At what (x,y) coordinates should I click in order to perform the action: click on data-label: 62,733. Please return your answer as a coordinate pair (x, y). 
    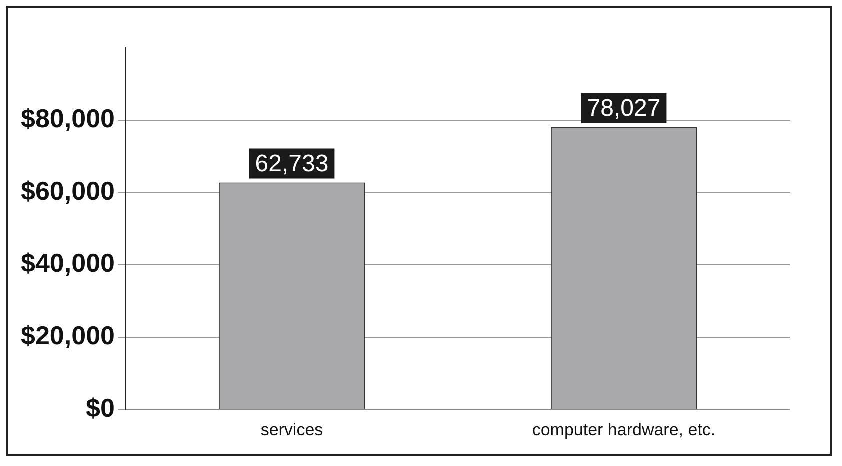
    Looking at the image, I should click on (292, 164).